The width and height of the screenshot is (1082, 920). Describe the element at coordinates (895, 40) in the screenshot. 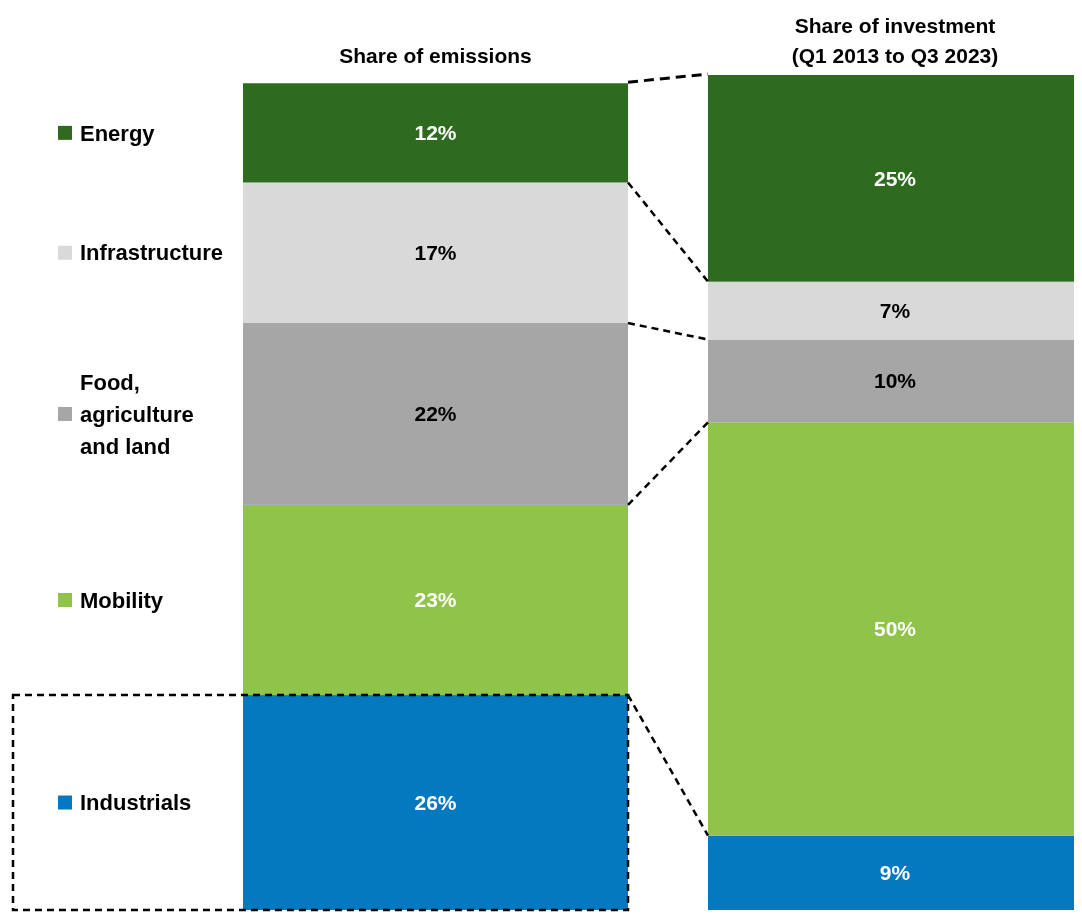

I see `x-tick-label: Share of investment (Q1 2013 to Q3 2023)` at that location.